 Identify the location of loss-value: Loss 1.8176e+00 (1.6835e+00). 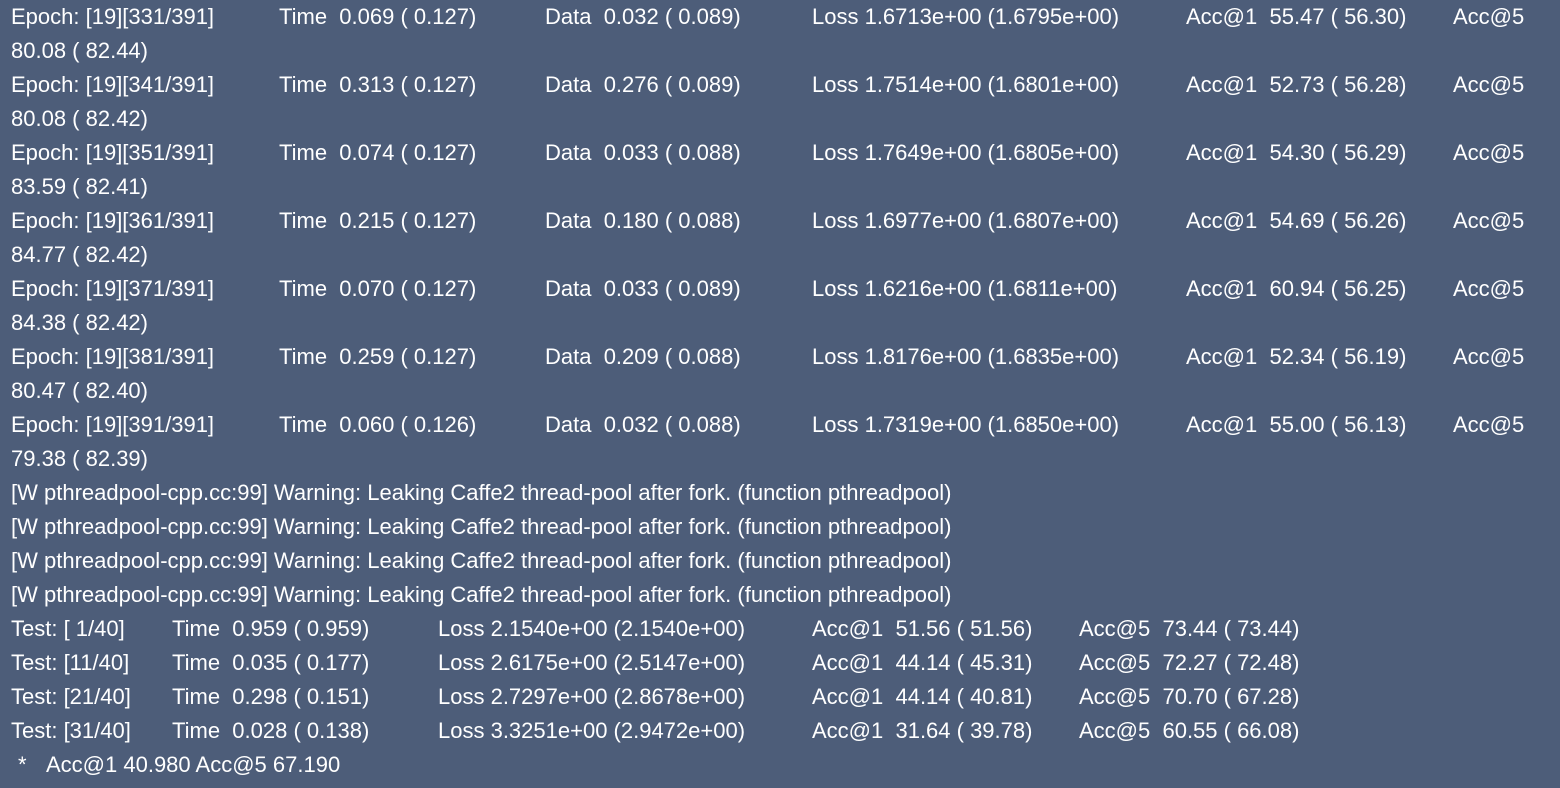
(966, 356).